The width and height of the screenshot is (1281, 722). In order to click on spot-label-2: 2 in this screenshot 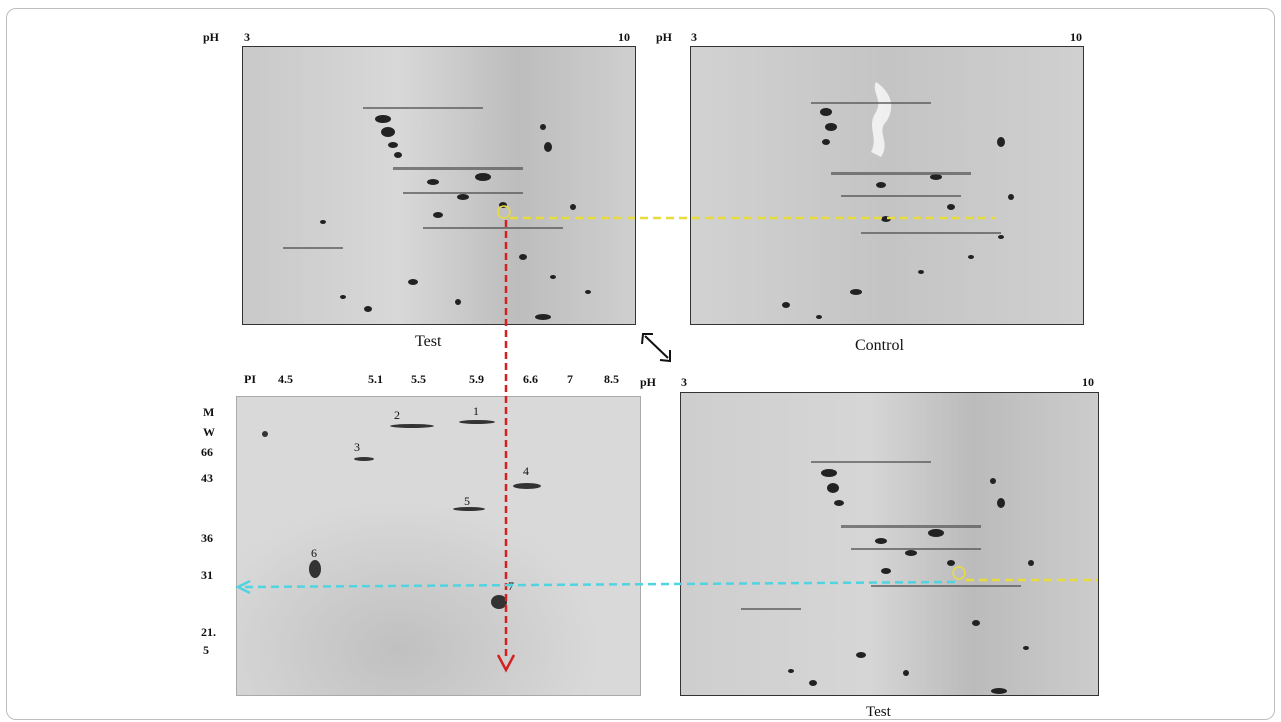, I will do `click(397, 415)`.